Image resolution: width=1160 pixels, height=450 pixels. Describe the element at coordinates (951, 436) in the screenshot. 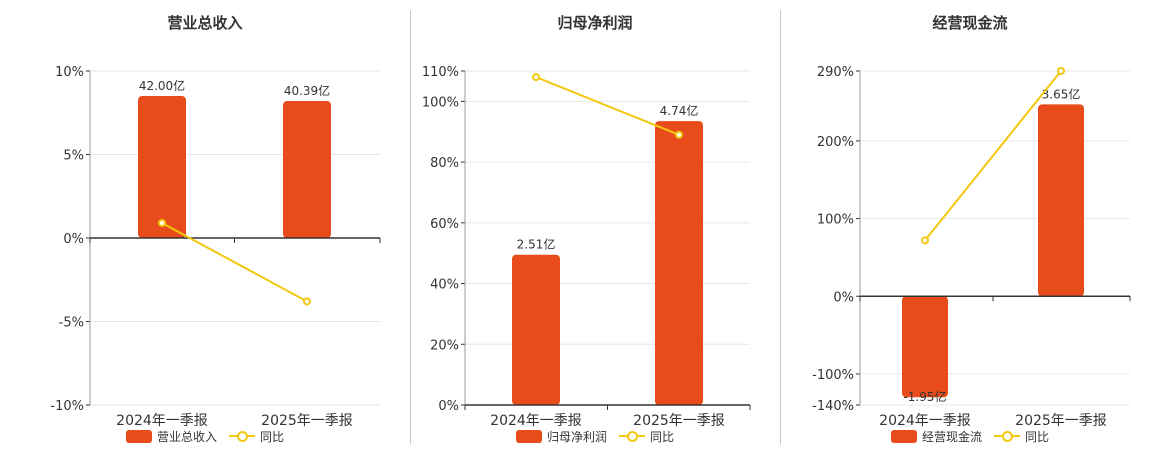

I see `legend-bar-label: 经营现金流` at that location.